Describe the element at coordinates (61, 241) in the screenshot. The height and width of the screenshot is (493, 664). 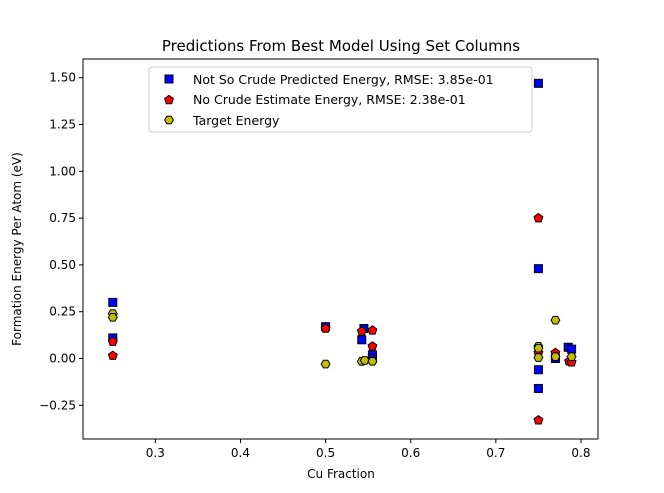
I see `y-axis: −0.25 0.00 0.25 0.50 0.75 1.00 1.25 1.50` at that location.